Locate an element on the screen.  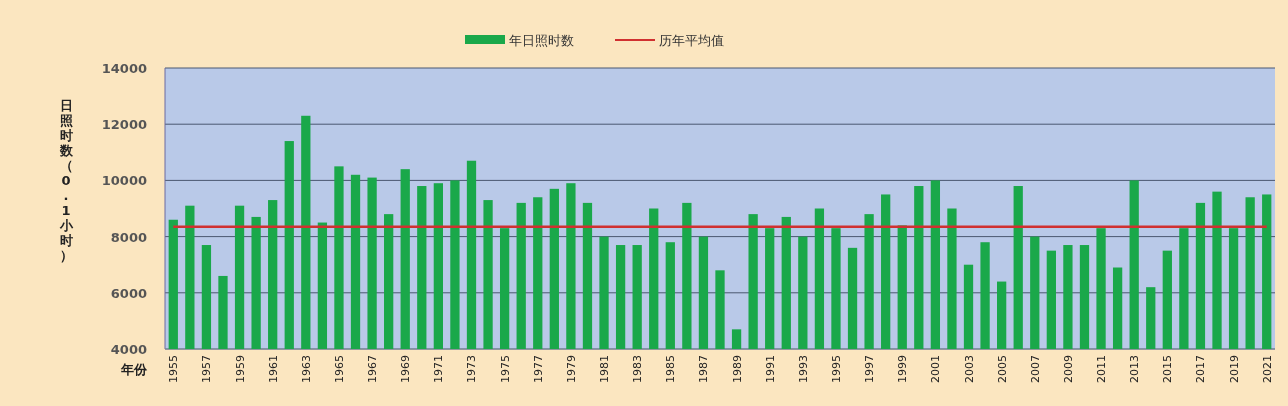
x-tick-label: 1973 is located at coordinates (472, 369).